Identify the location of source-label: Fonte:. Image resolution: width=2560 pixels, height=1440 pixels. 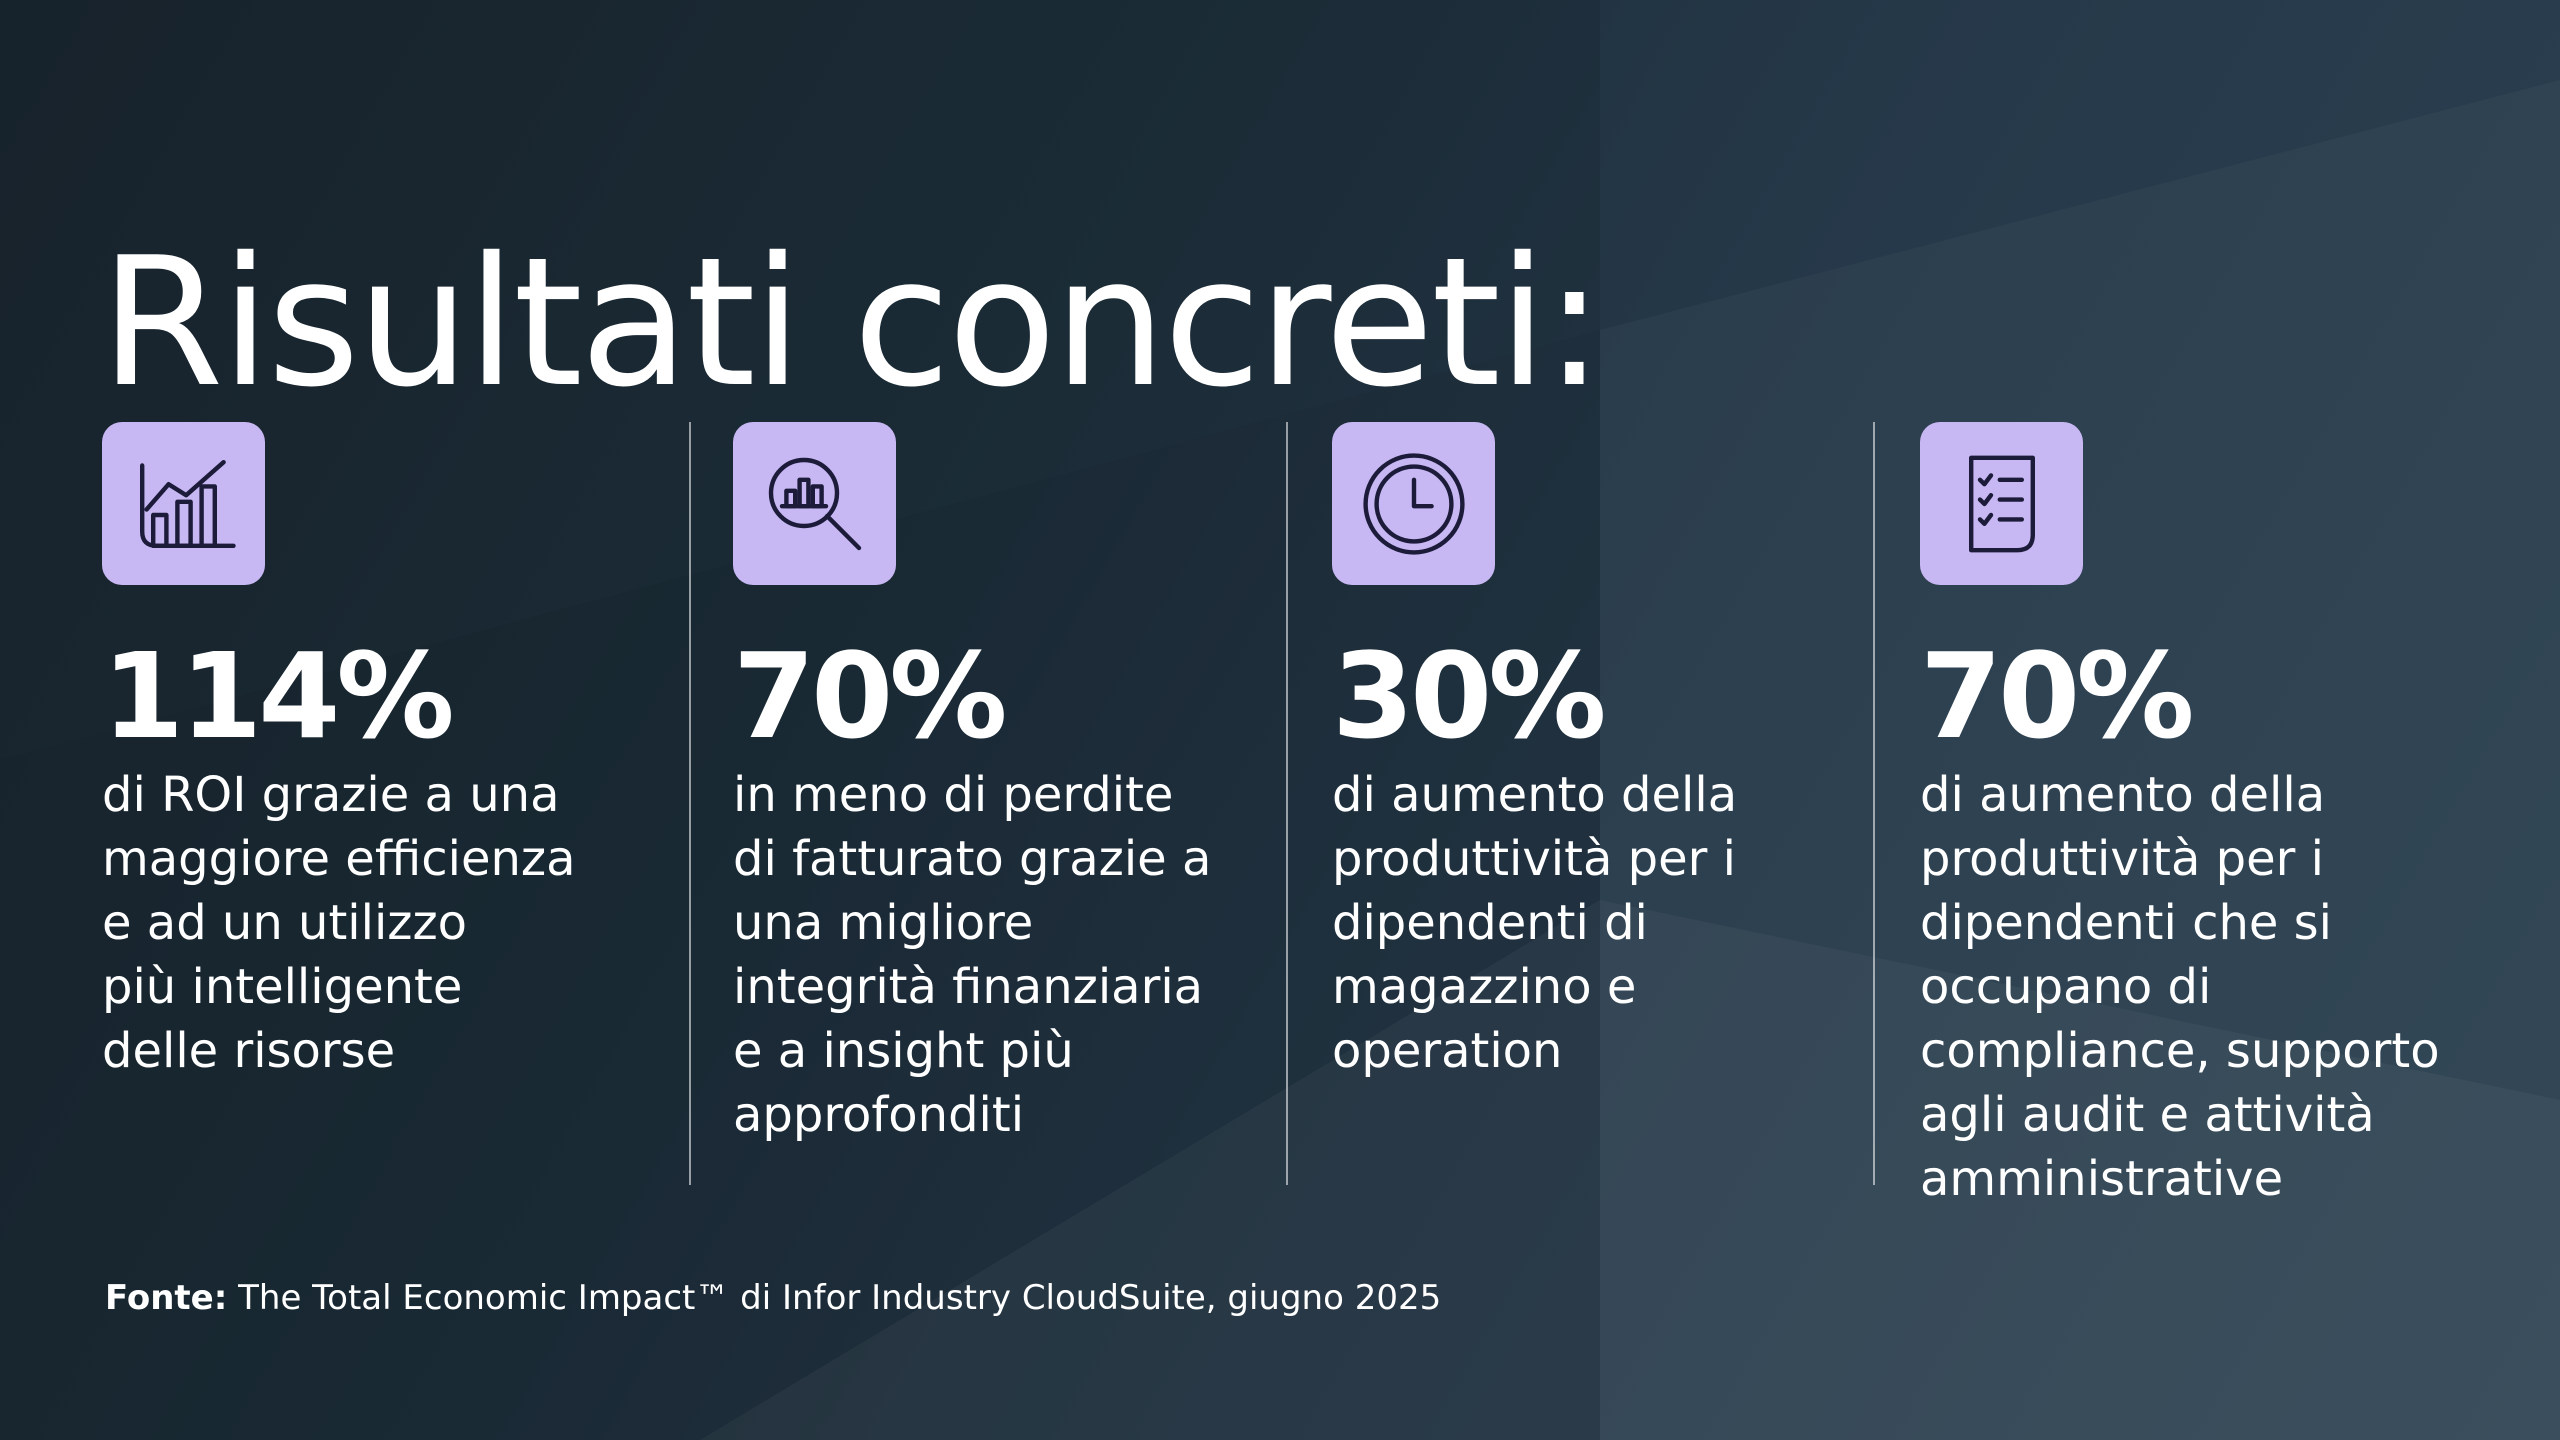
(166, 1298).